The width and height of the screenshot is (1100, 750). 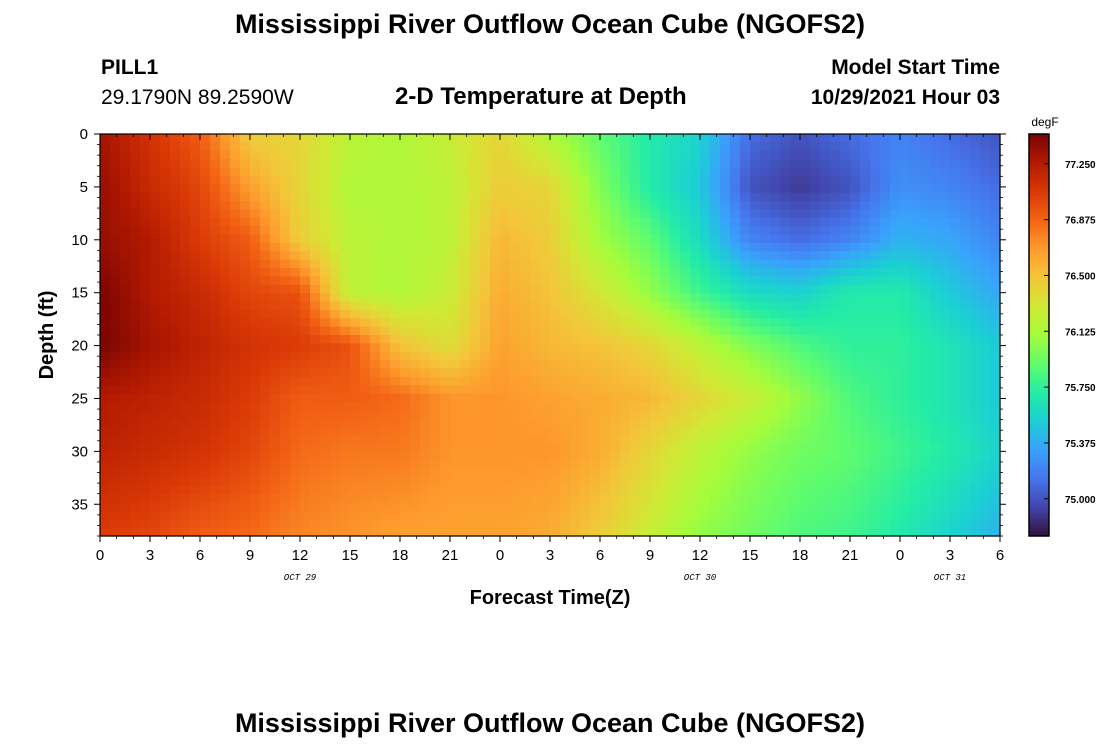 I want to click on model-start-label: Model Start Time, so click(x=915, y=67).